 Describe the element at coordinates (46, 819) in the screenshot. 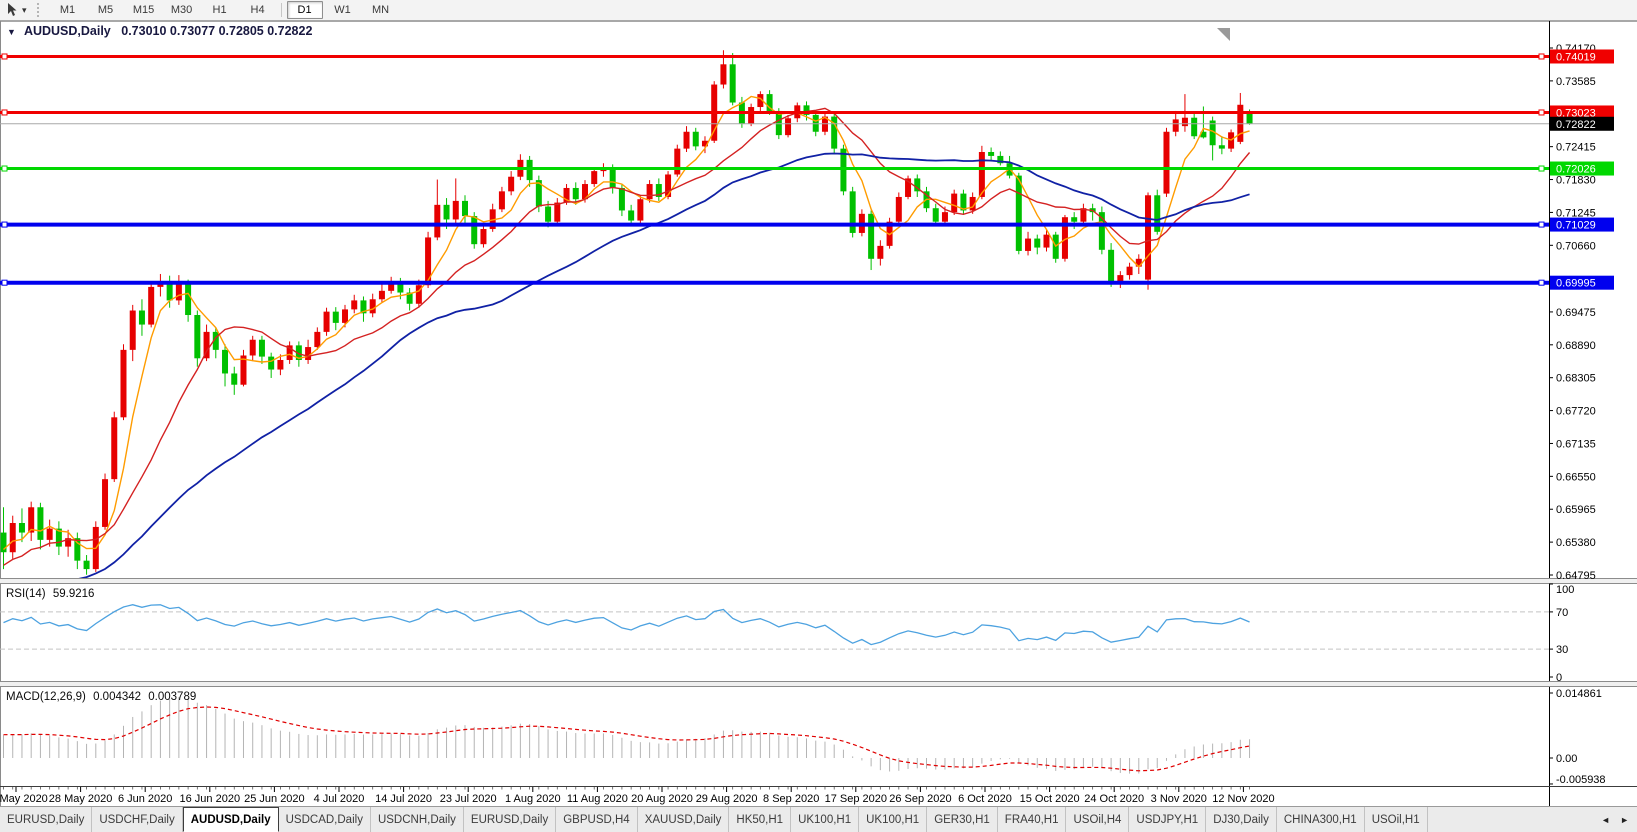

I see `symbol-tab-eurusd-daily: EURUSD,Daily` at that location.